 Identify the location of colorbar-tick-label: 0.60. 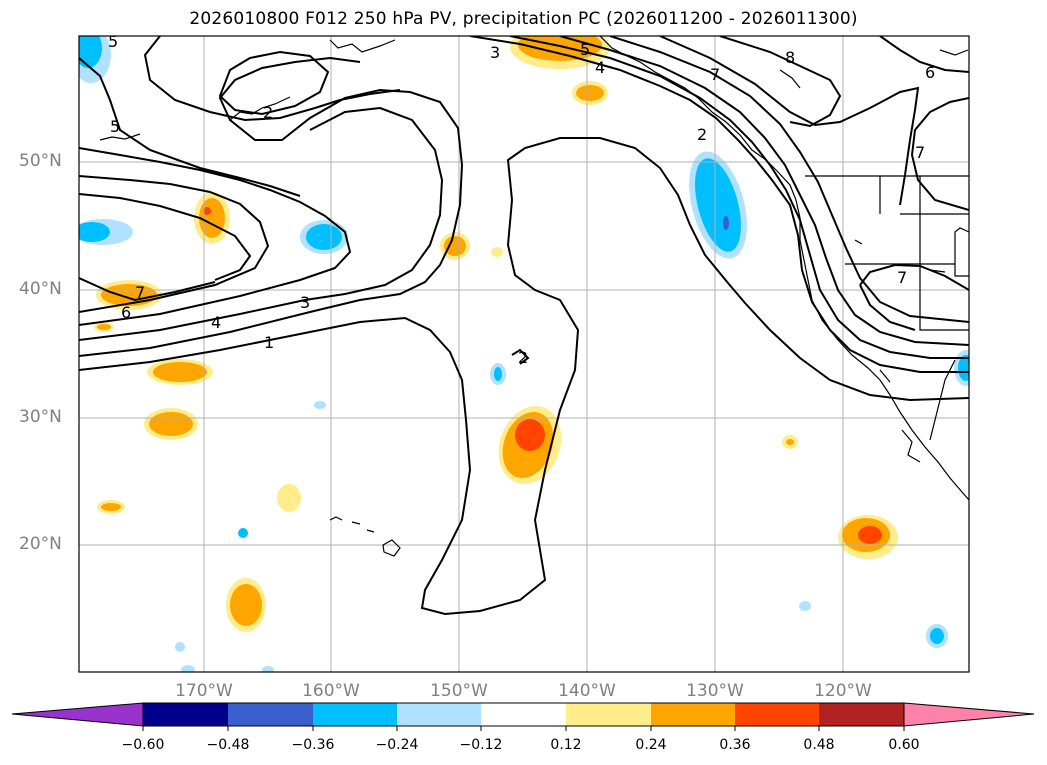
(904, 745).